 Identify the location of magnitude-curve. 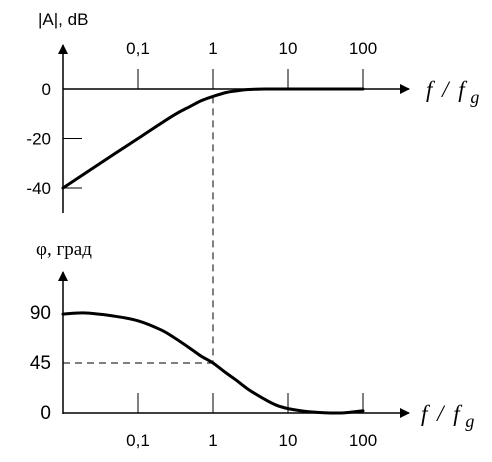
(213, 138).